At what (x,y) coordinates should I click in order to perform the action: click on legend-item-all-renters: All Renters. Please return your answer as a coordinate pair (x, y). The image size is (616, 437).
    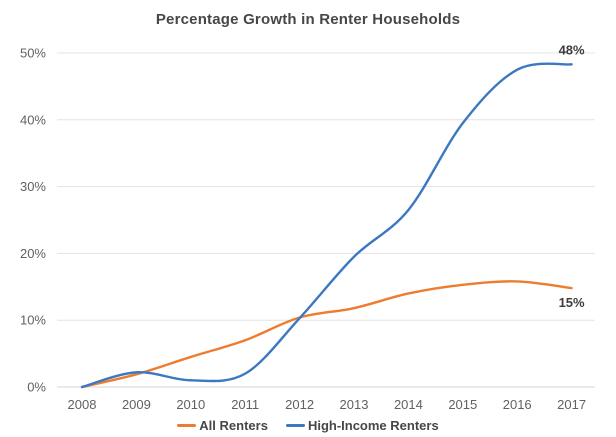
    Looking at the image, I should click on (222, 425).